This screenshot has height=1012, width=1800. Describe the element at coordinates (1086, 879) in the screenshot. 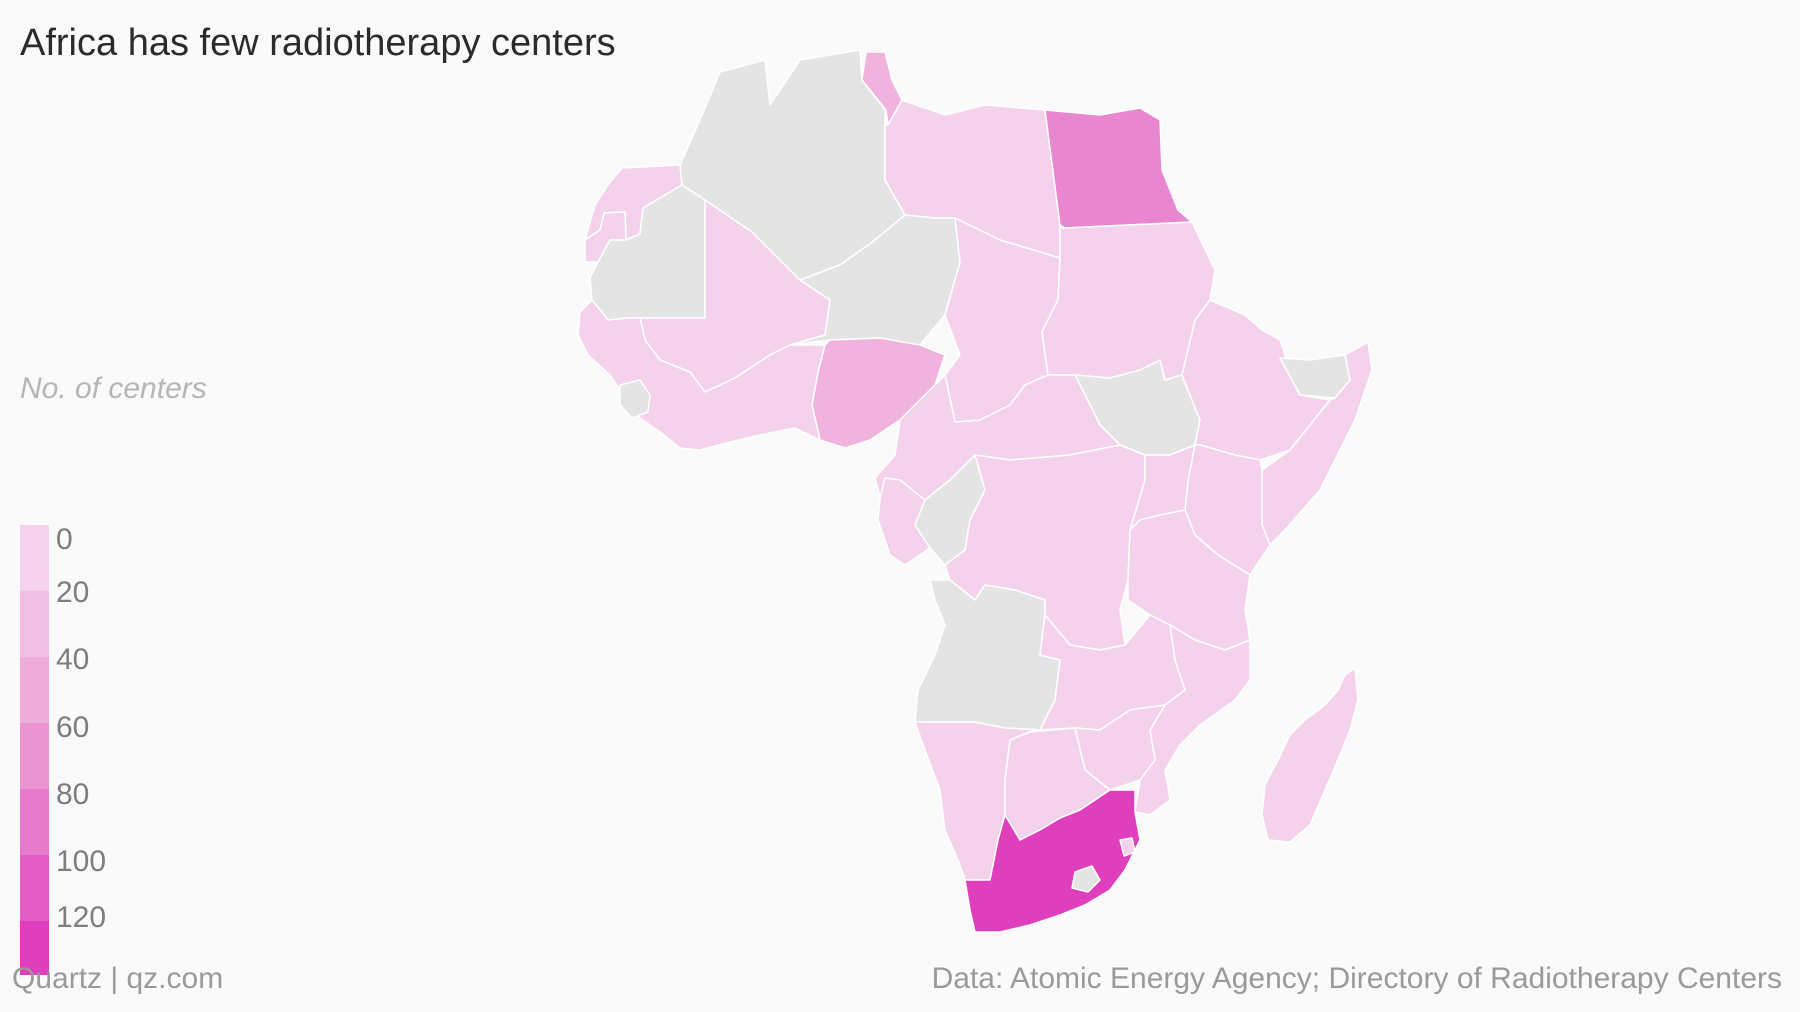

I see `region-lesotho` at that location.